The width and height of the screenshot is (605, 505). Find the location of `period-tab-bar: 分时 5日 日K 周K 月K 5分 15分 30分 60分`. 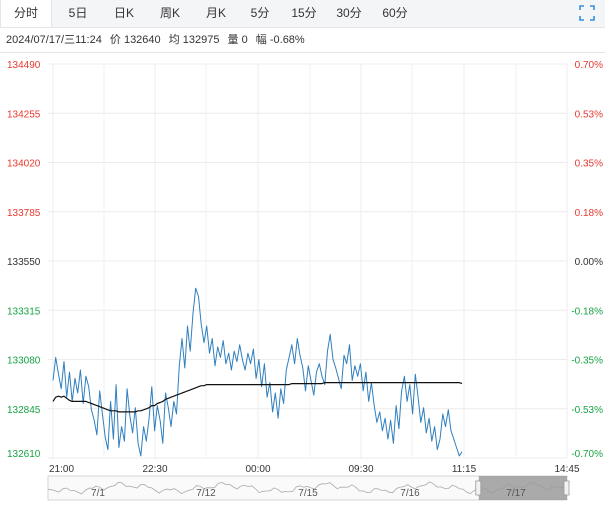

period-tab-bar: 分时 5日 日K 周K 月K 5分 15分 30分 60分 is located at coordinates (302, 14).